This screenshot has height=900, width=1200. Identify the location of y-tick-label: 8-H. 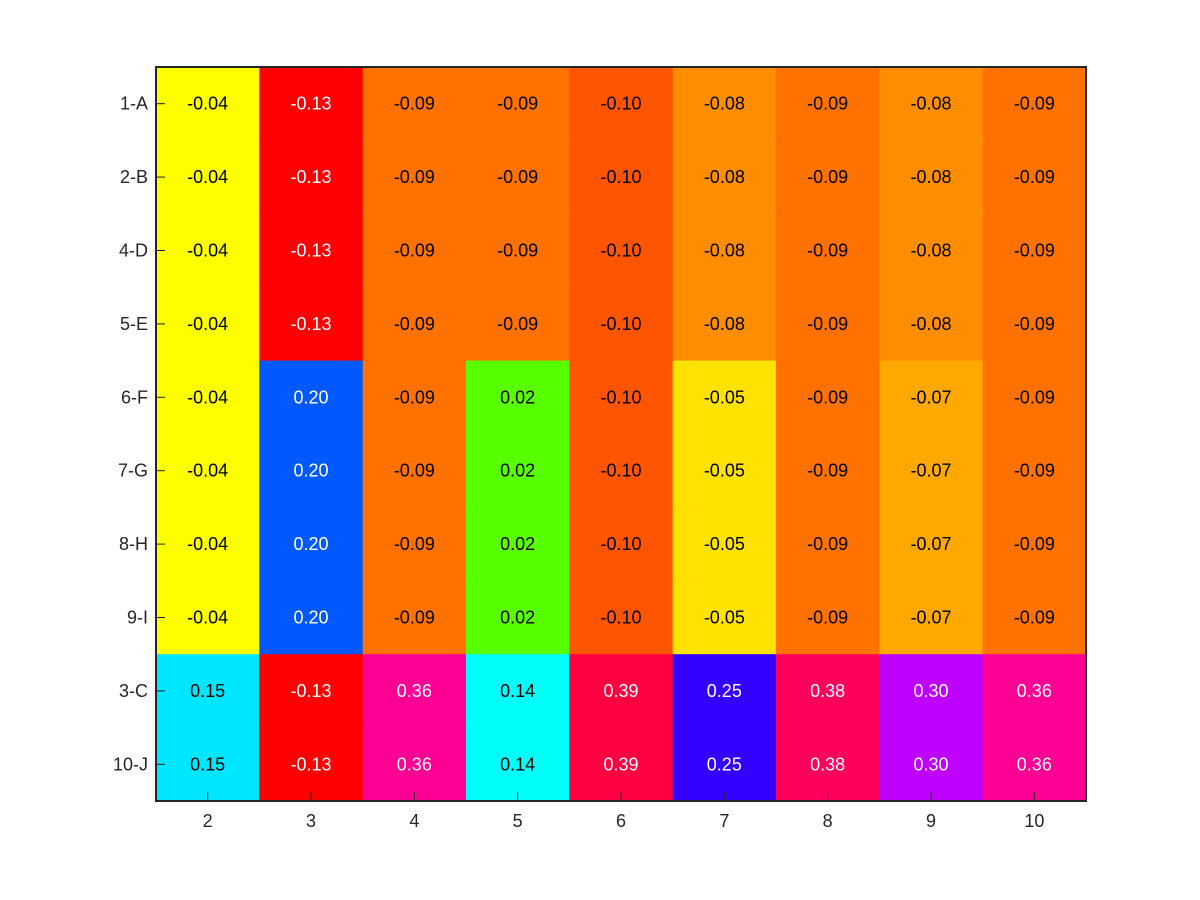
(133, 544).